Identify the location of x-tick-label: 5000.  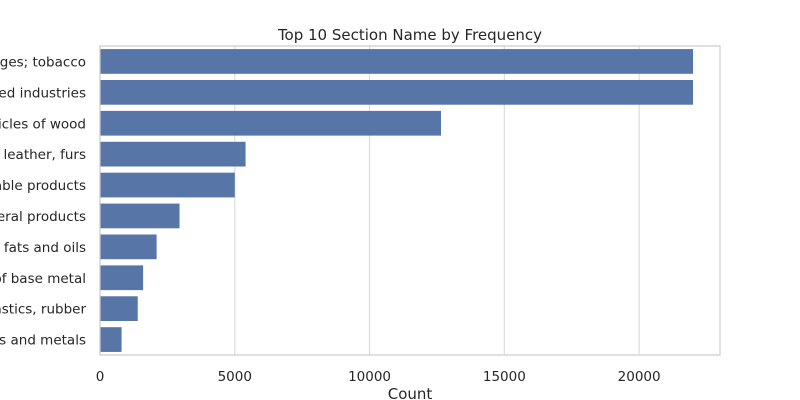
(235, 377).